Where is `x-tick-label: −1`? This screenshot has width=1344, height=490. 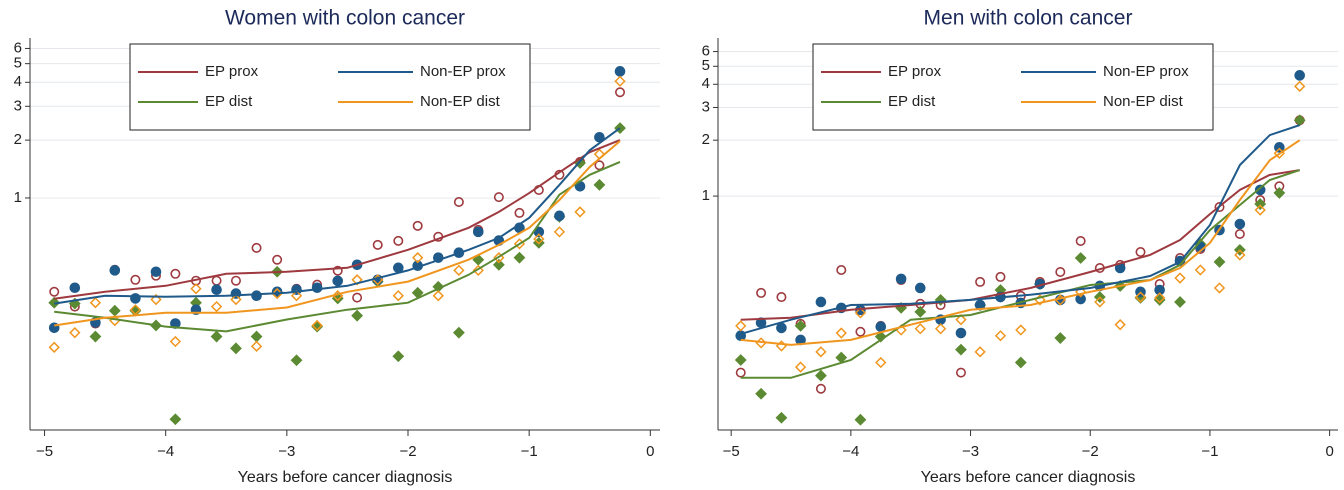 x-tick-label: −1 is located at coordinates (1209, 451).